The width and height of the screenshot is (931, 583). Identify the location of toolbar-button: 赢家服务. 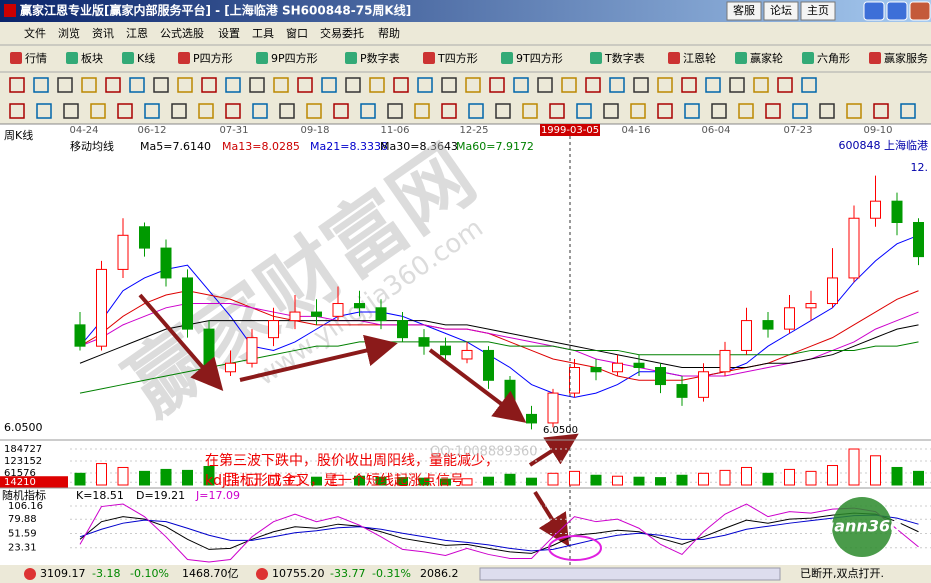
(906, 58).